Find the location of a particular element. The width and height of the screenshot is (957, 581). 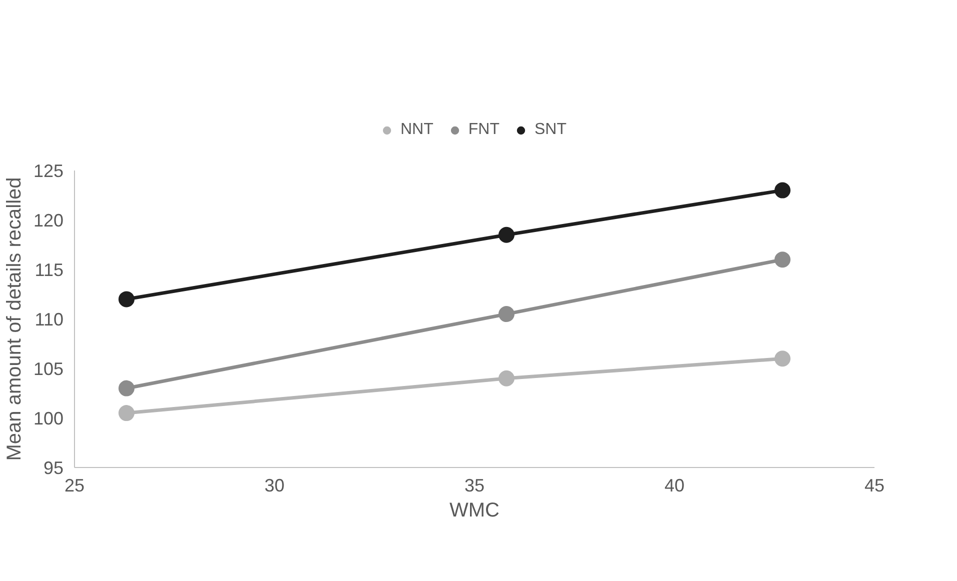

y-axis-title: Mean amount of details recalled is located at coordinates (14, 319).